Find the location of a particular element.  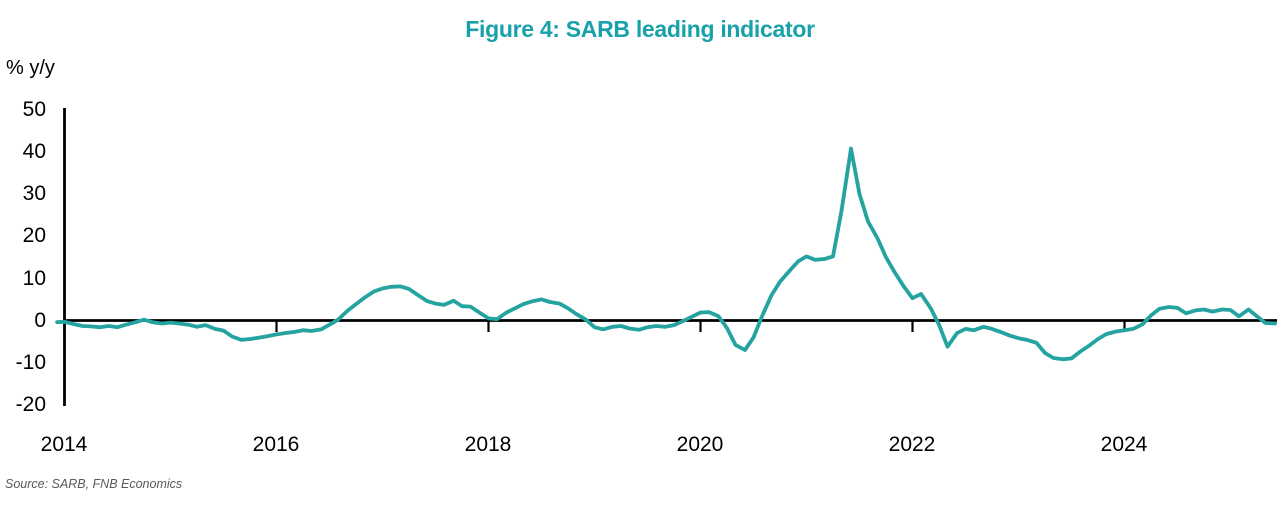

x-tick-label: 2018 is located at coordinates (488, 444).